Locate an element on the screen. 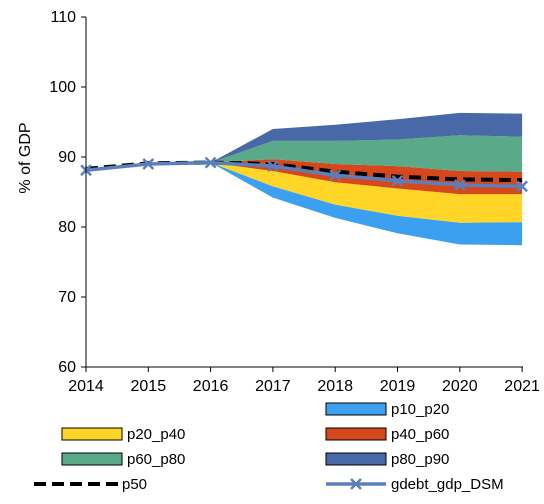  y-tick-label: 110 is located at coordinates (63, 17).